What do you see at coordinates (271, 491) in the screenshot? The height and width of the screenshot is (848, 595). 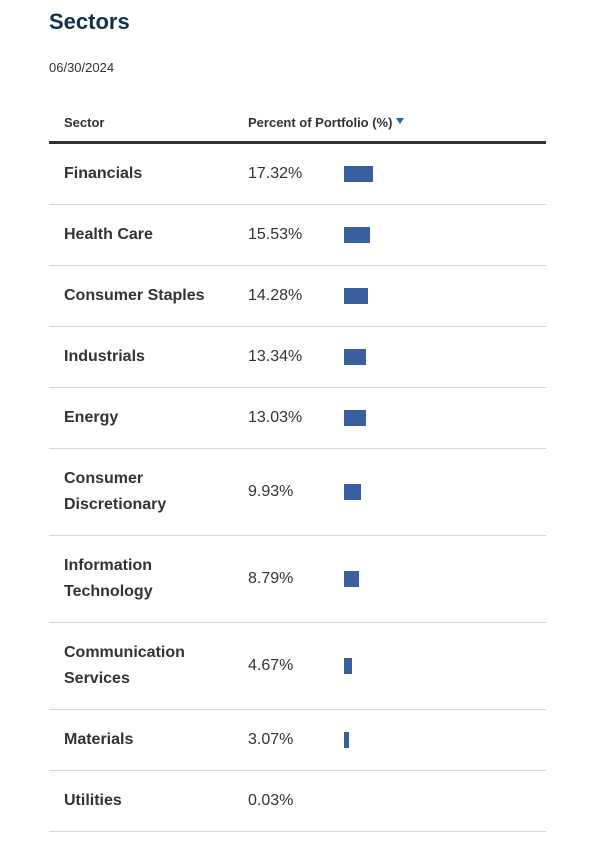 I see `percent: 9.93%` at bounding box center [271, 491].